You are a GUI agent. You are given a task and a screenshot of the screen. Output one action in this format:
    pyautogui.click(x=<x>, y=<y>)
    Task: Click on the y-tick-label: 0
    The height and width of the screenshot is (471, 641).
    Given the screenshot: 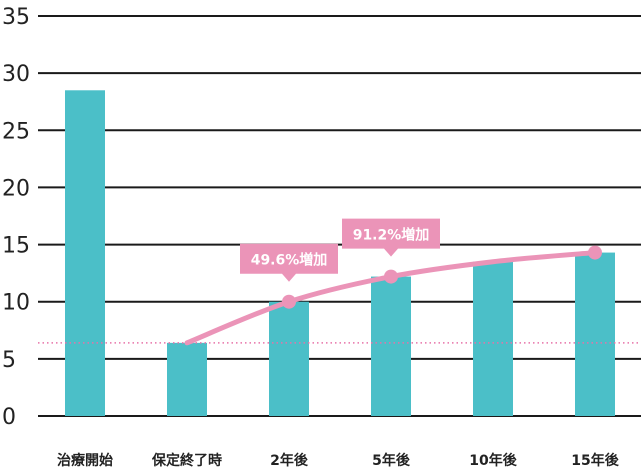 What is the action you would take?
    pyautogui.click(x=9, y=417)
    